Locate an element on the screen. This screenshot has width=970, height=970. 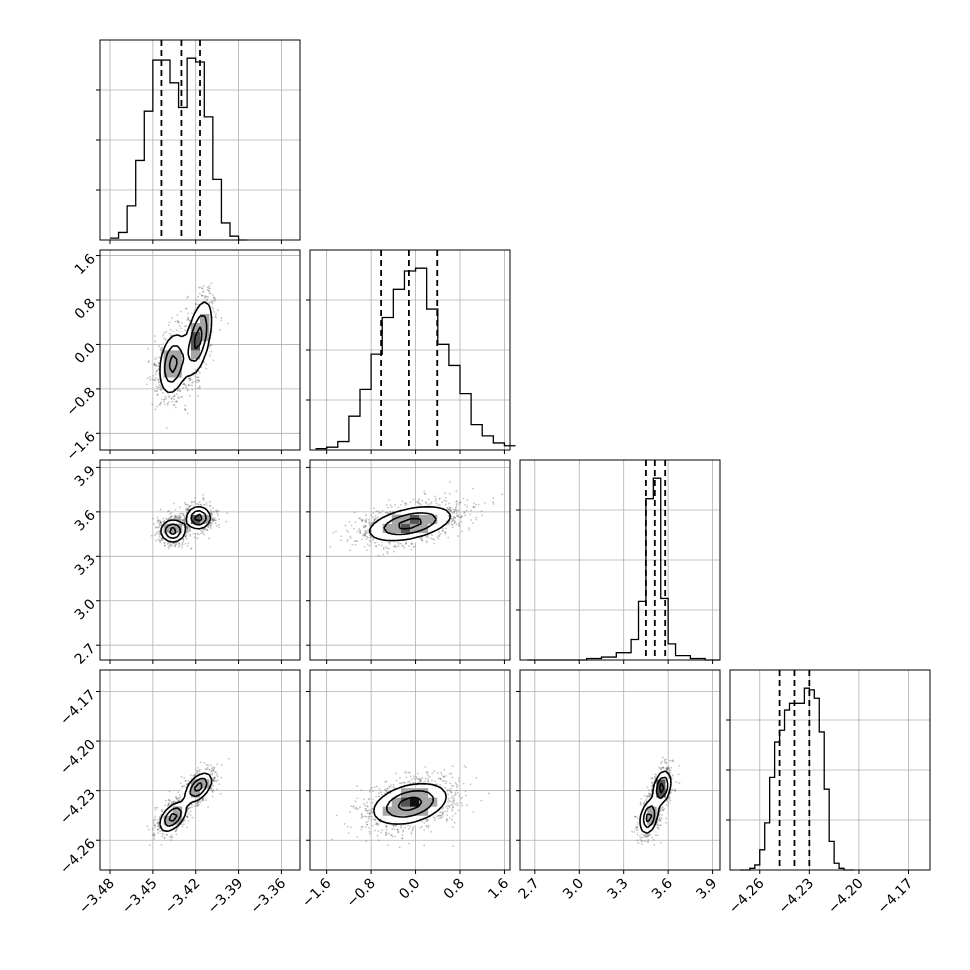
x-tick-label: −3.39 is located at coordinates (226, 897).